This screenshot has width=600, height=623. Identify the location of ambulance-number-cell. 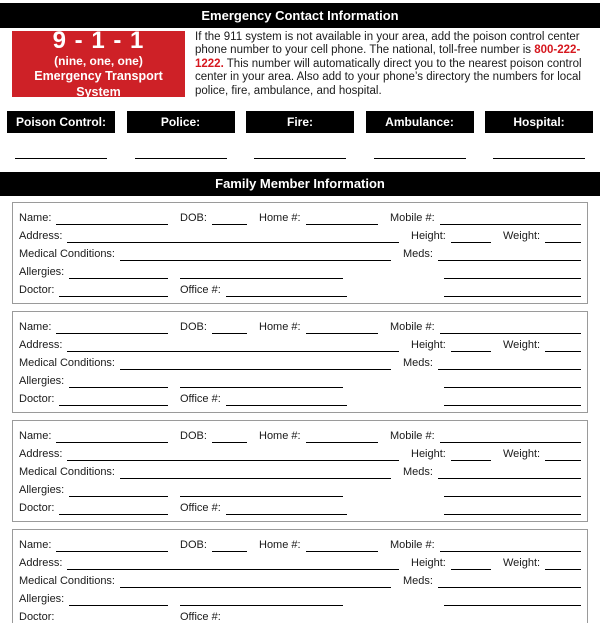
(420, 159).